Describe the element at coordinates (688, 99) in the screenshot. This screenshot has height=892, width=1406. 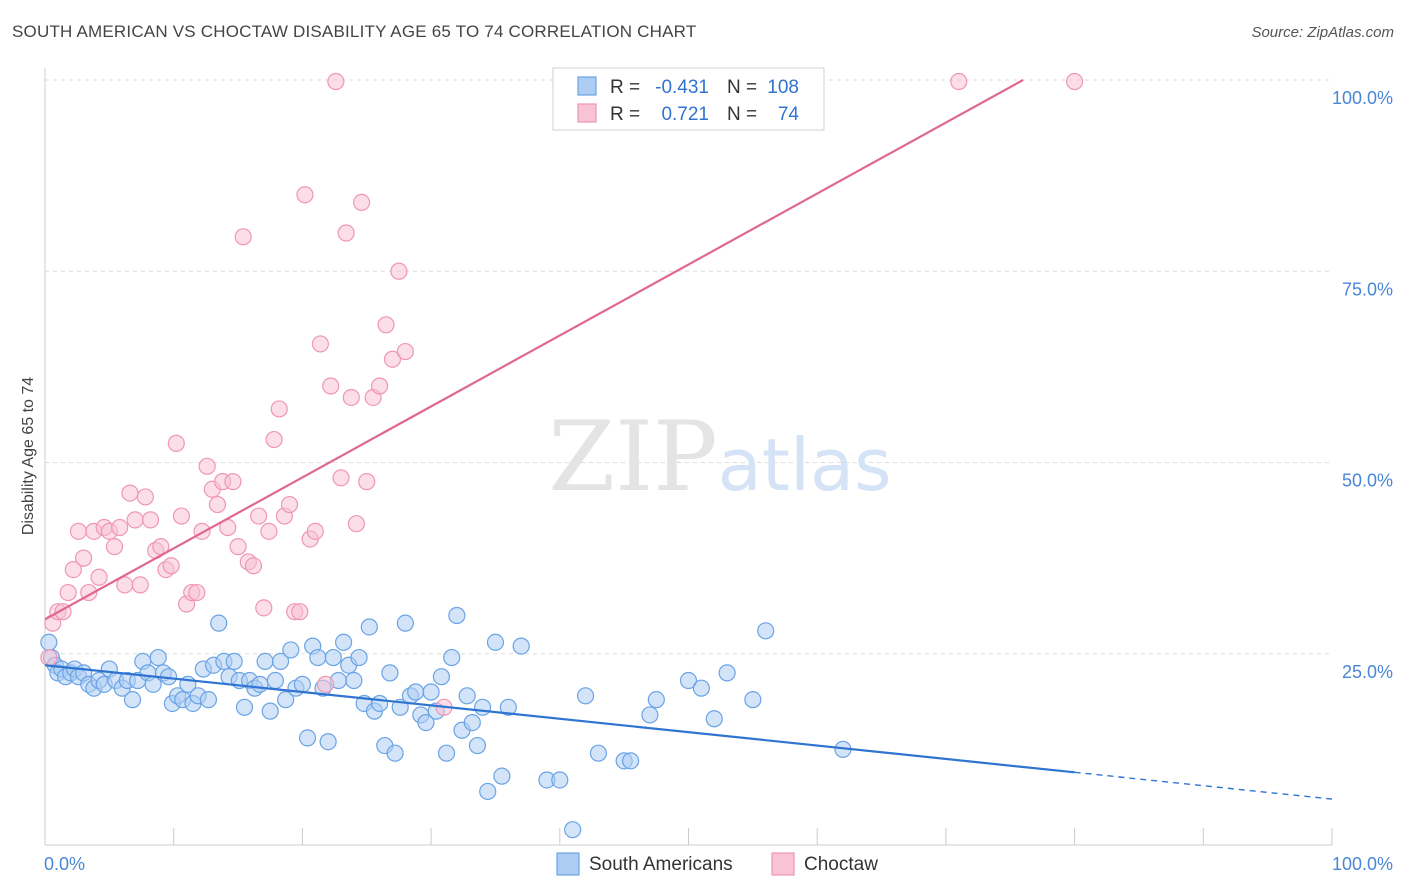
I see `stats-box-frame` at that location.